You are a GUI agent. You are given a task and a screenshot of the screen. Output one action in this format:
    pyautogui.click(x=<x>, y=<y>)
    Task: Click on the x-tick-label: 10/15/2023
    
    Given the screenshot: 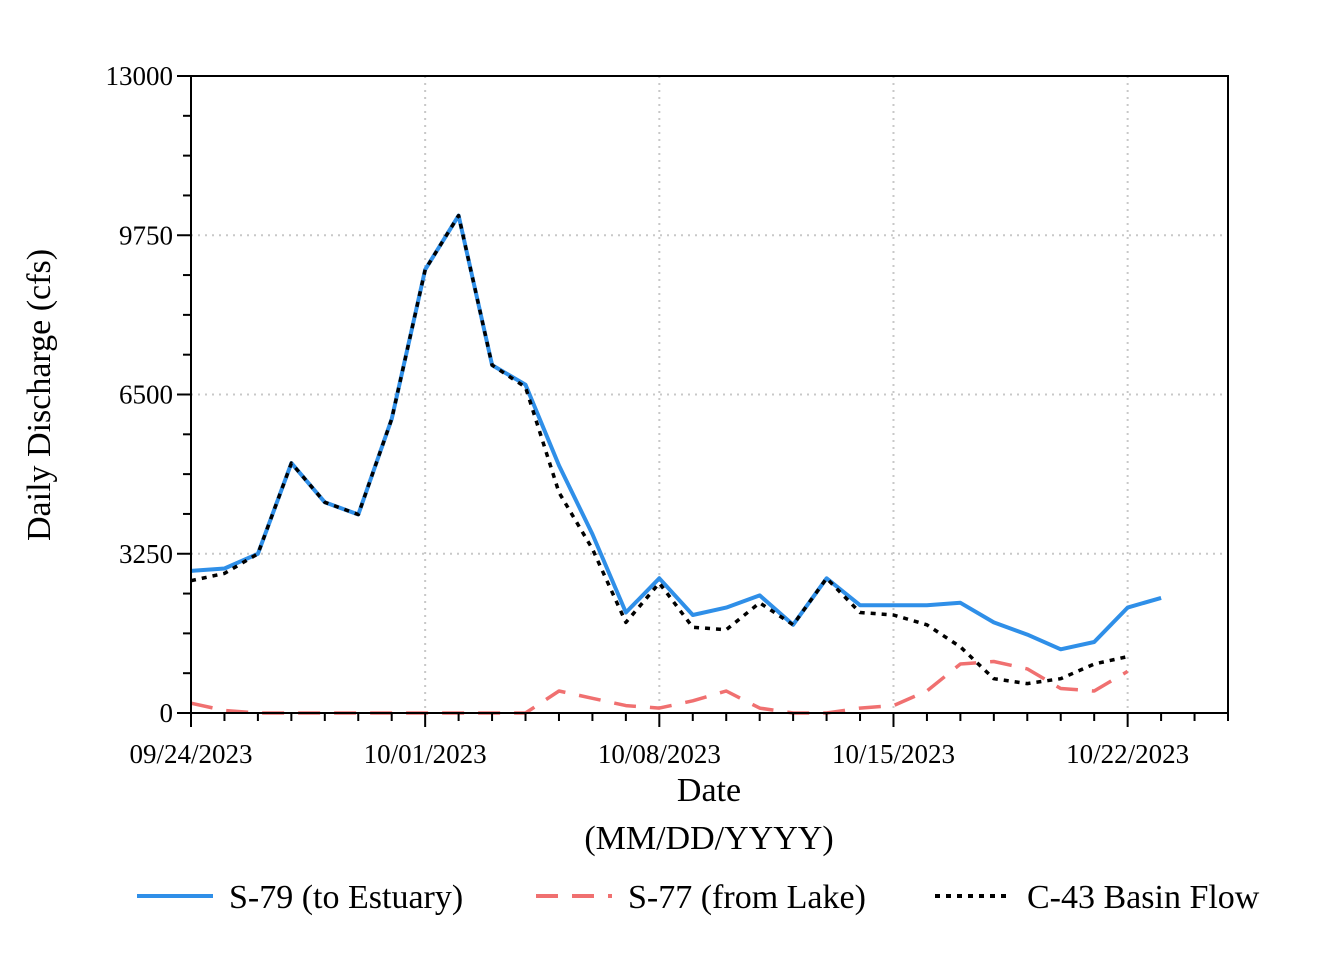 What is the action you would take?
    pyautogui.click(x=893, y=754)
    